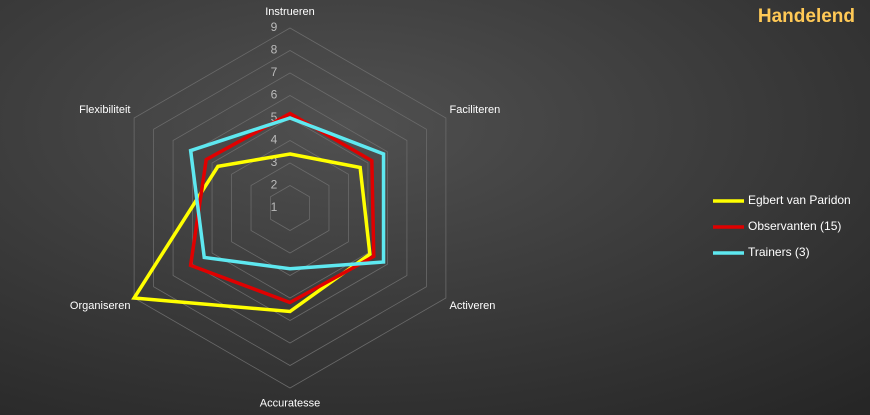  Describe the element at coordinates (274, 72) in the screenshot. I see `r-tick-label: 7` at that location.